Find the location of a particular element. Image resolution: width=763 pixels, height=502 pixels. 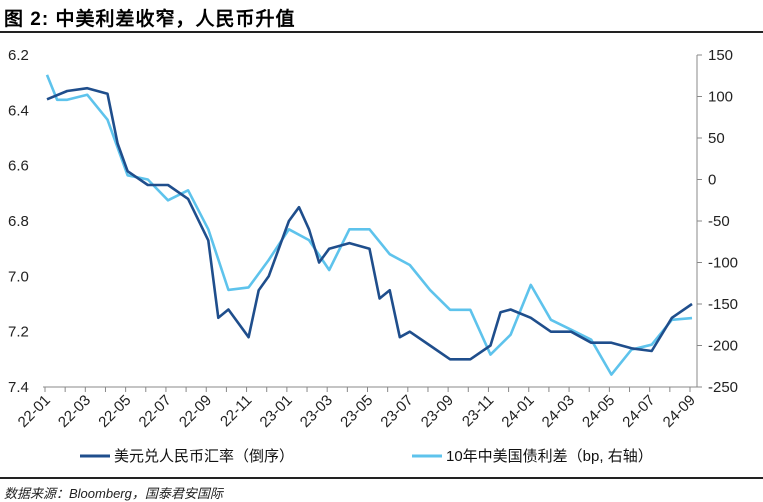

left-tick-label: 7.2 is located at coordinates (18, 332).